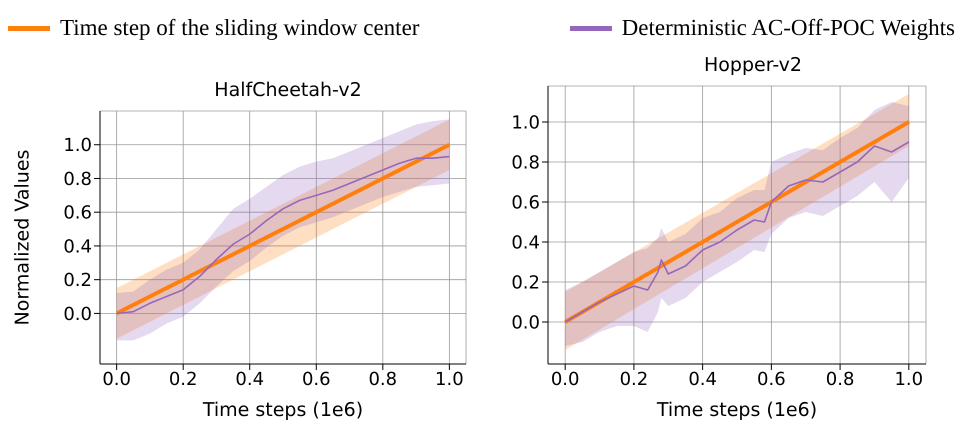 This screenshot has height=435, width=963. Describe the element at coordinates (753, 64) in the screenshot. I see `chart-title: Hopper-v2` at that location.